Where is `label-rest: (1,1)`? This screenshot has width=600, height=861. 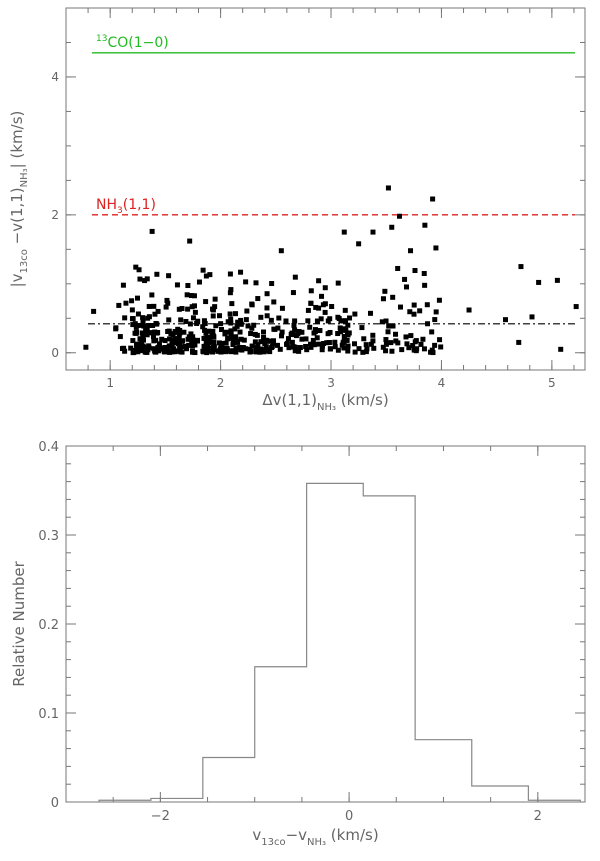
label-rest: (1,1) is located at coordinates (139, 205).